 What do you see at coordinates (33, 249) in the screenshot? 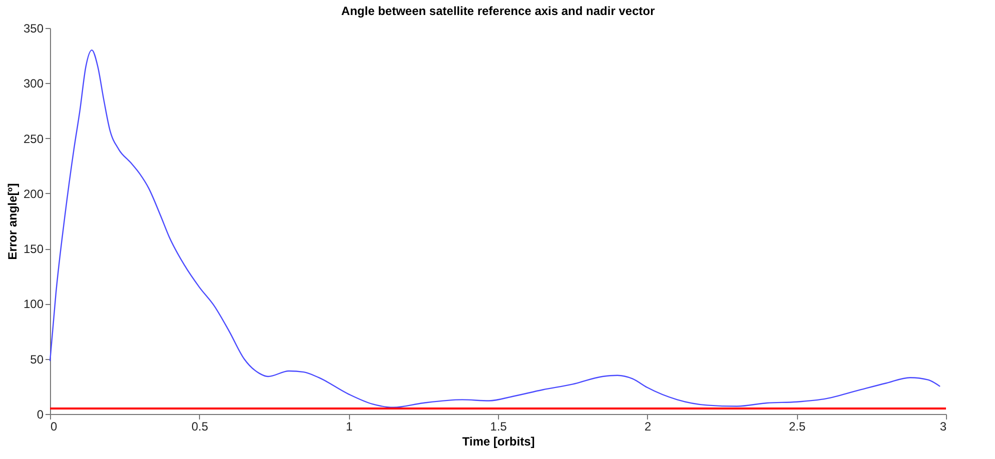
I see `y-tick-label: 150` at bounding box center [33, 249].